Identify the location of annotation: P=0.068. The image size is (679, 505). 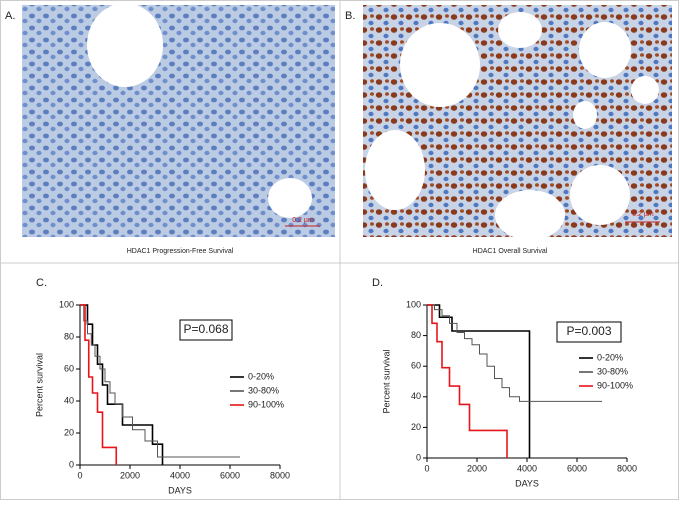
(205, 329).